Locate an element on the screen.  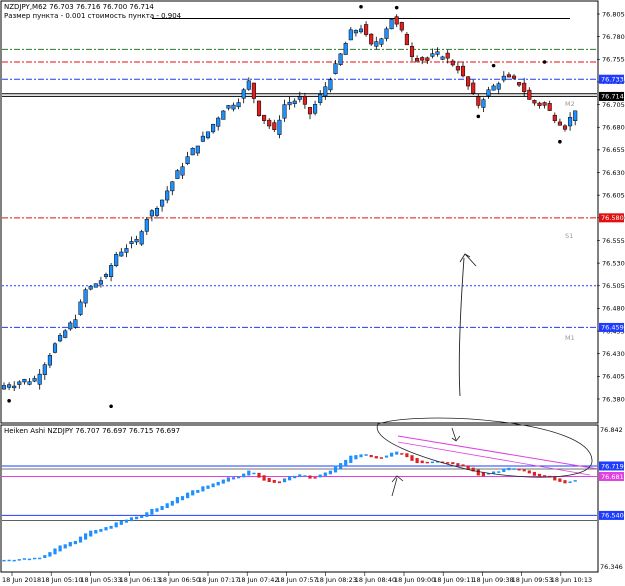
time-tick-label: 18 Jun 09:11 is located at coordinates (453, 580).